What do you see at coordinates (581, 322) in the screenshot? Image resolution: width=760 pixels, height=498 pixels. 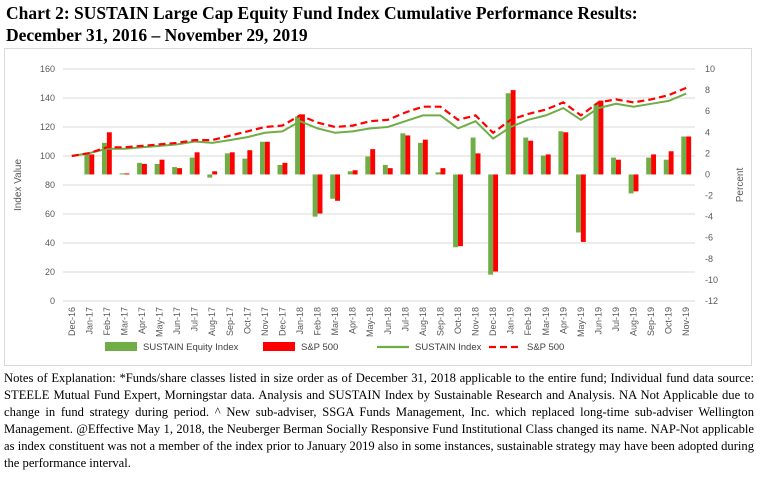 I see `x-tick-label: May-19` at bounding box center [581, 322].